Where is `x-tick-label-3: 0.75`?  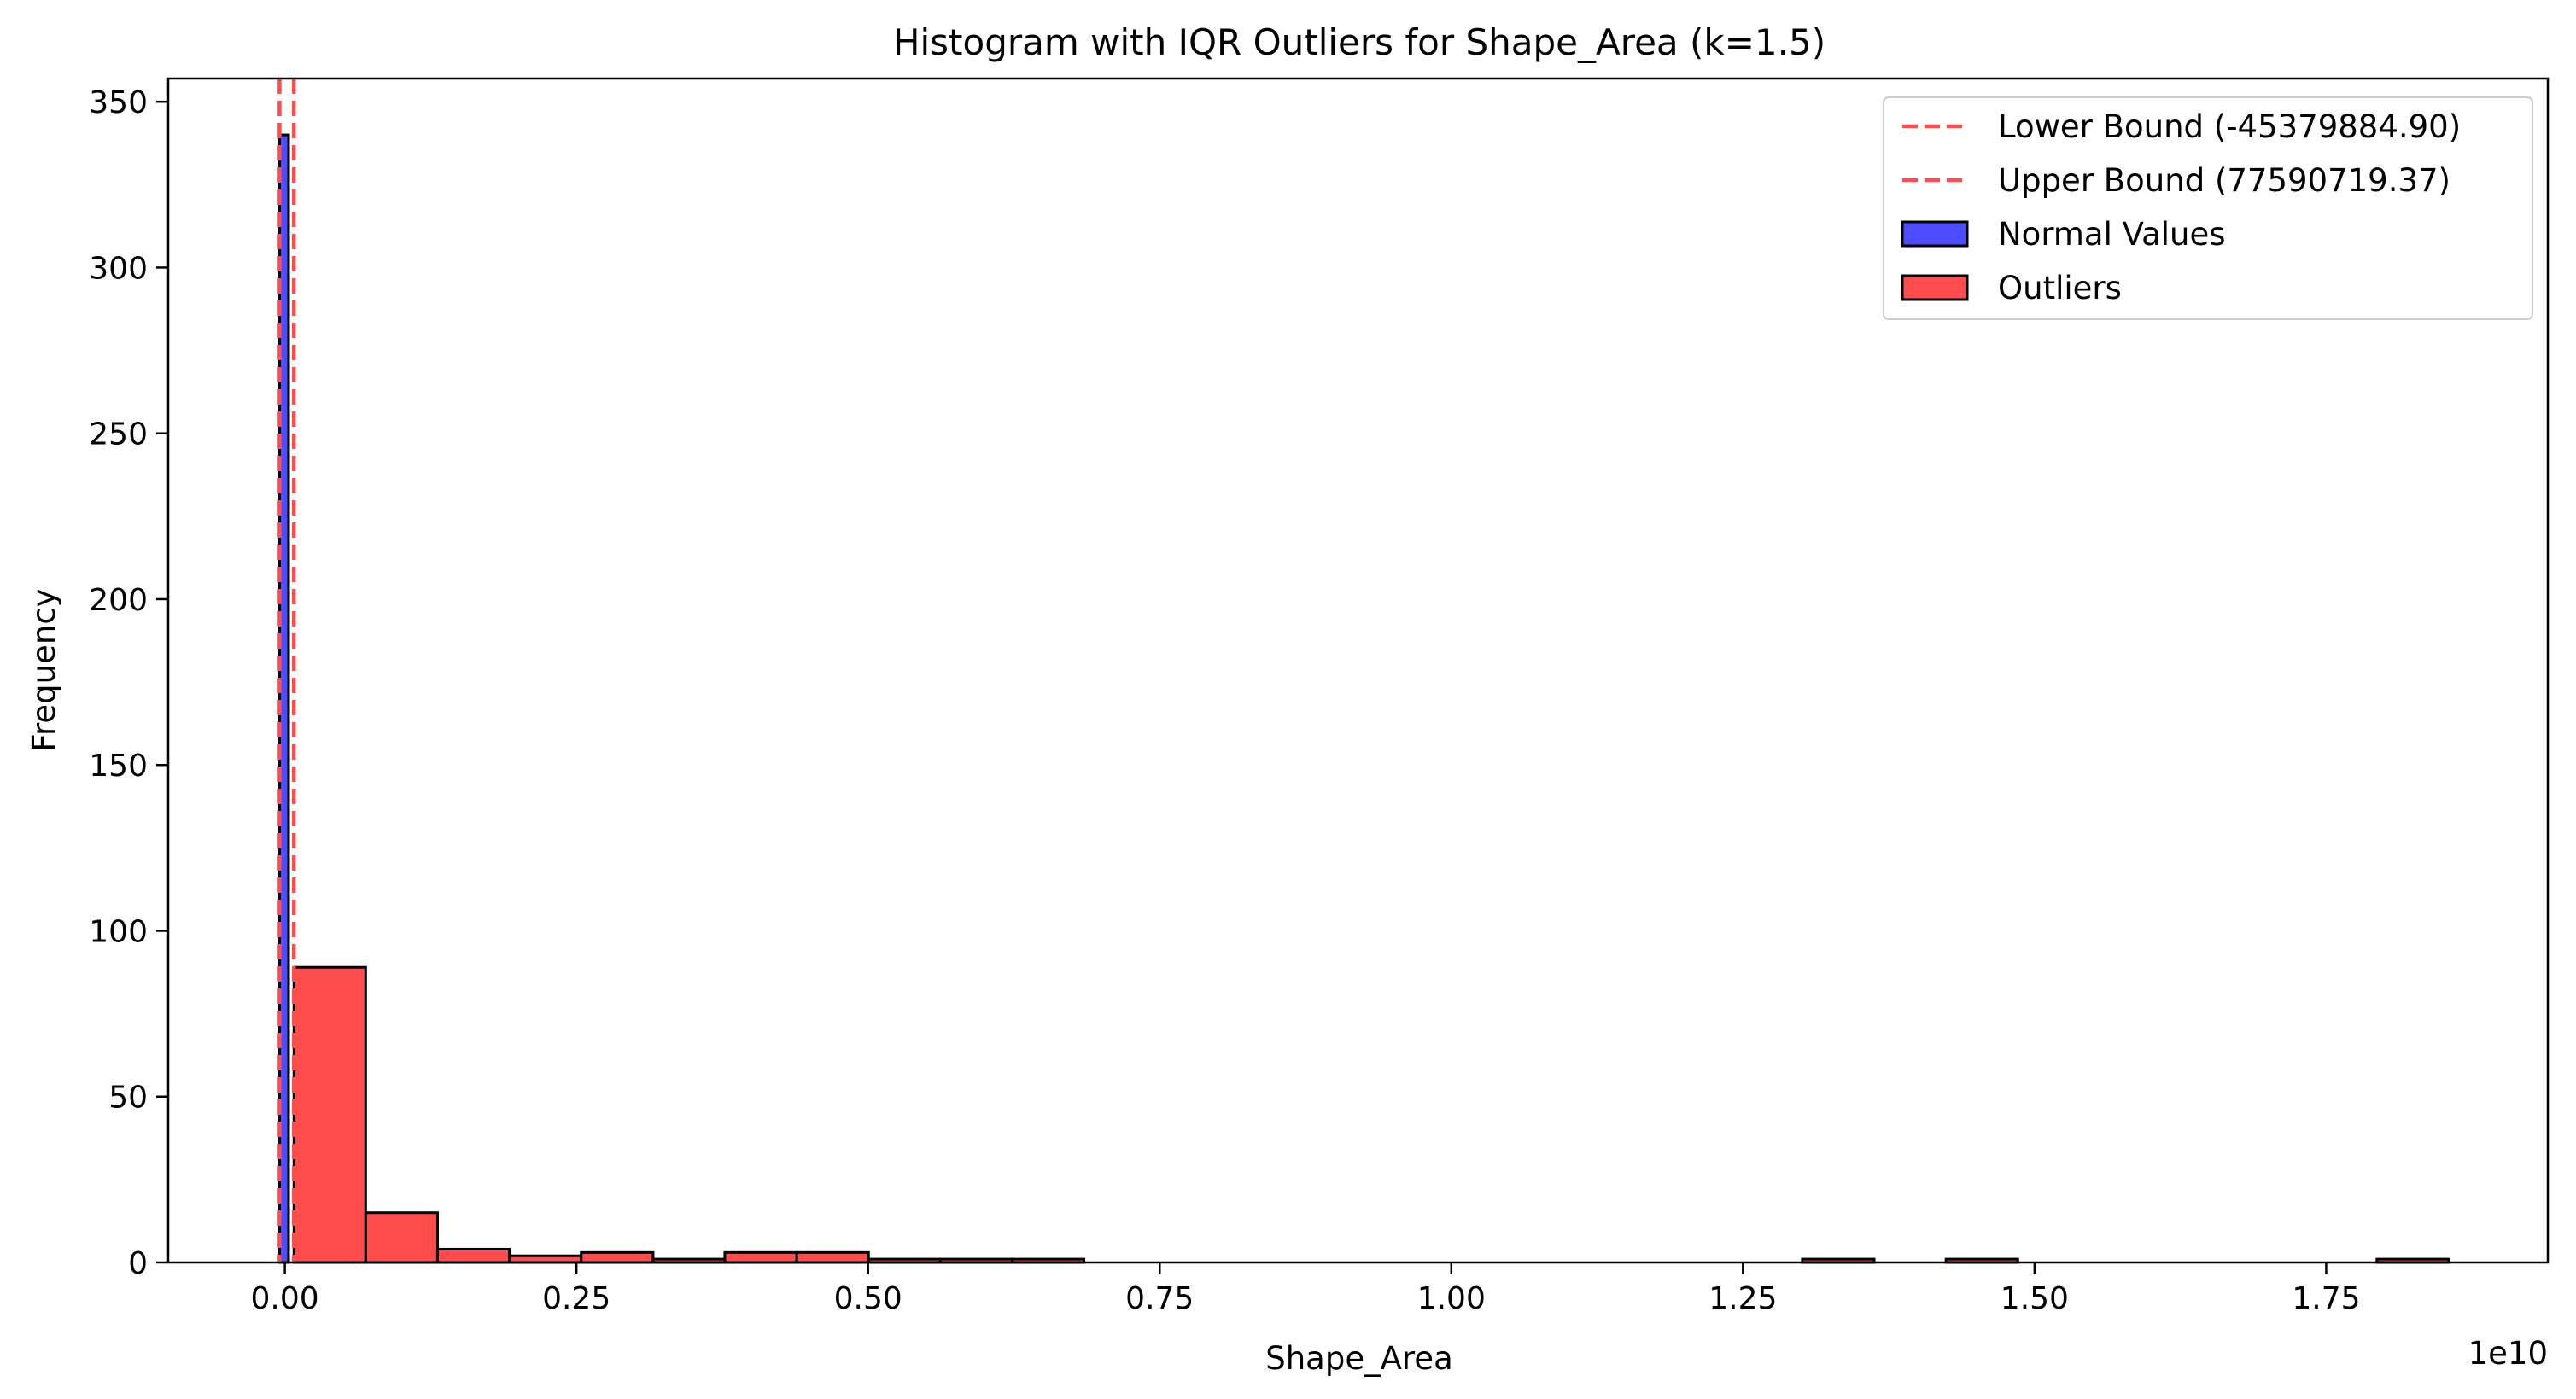 x-tick-label-3: 0.75 is located at coordinates (1159, 1298).